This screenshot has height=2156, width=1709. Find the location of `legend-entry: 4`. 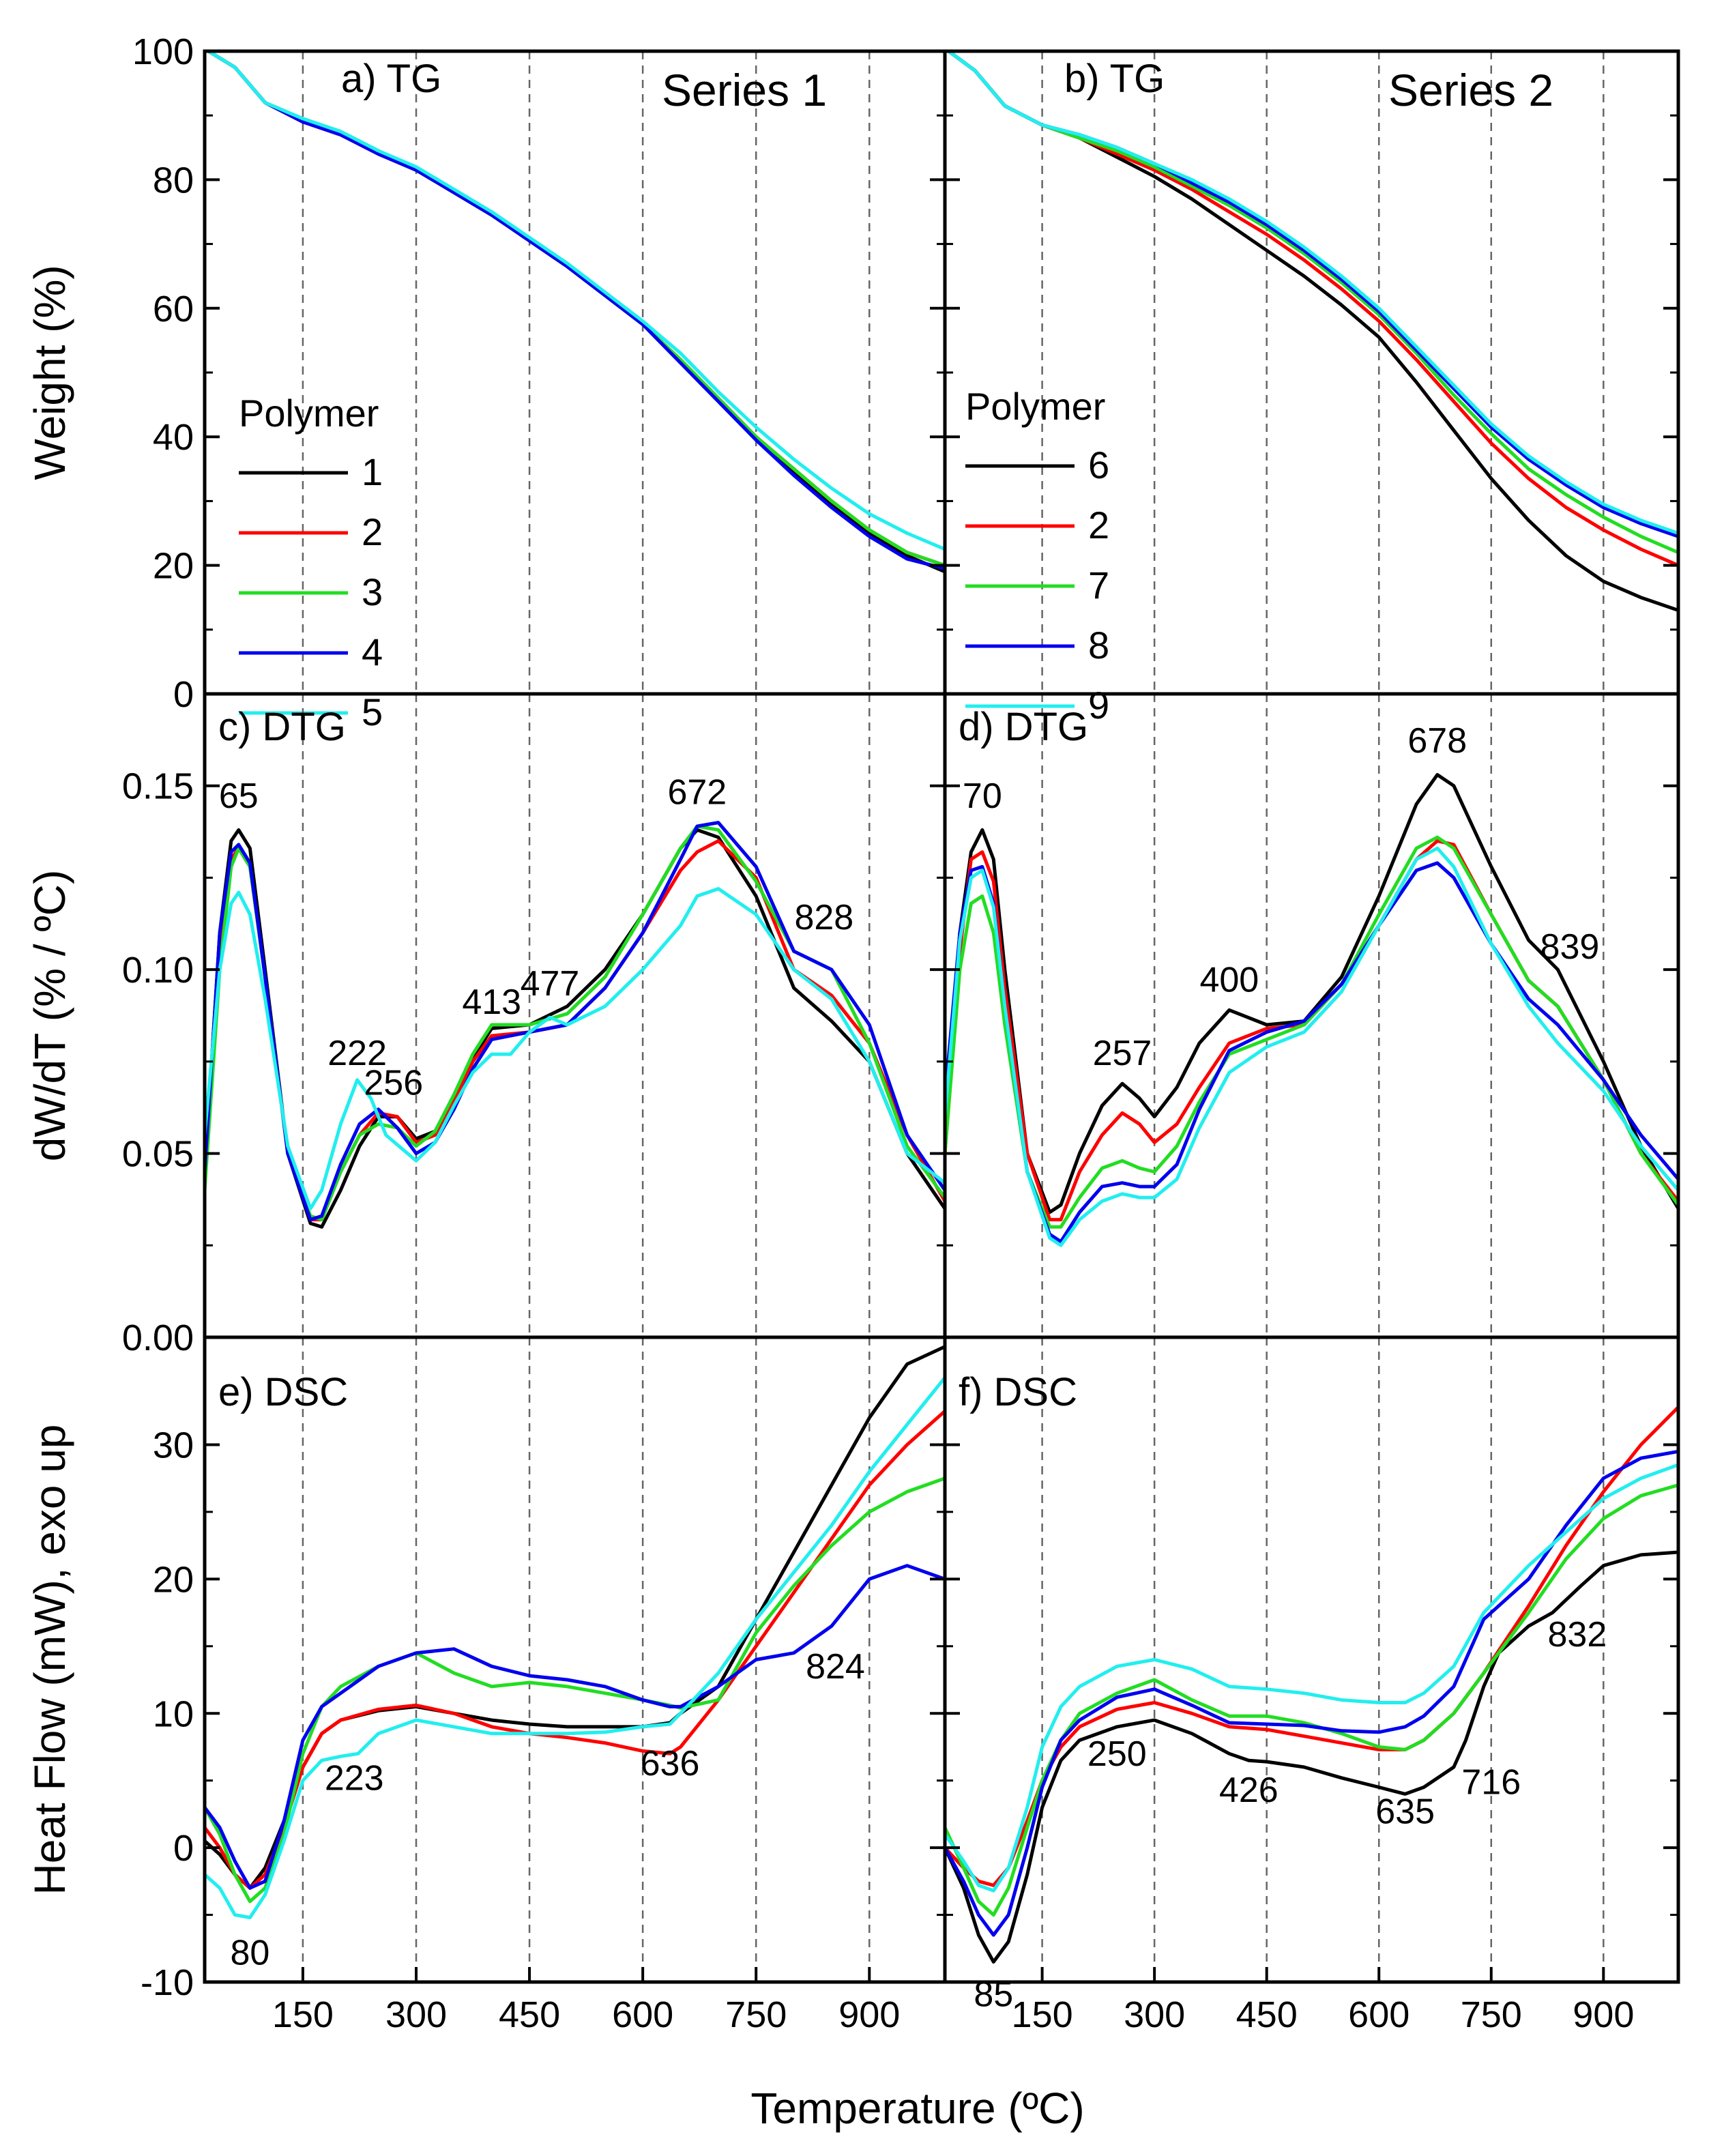

legend-entry: 4 is located at coordinates (372, 651).